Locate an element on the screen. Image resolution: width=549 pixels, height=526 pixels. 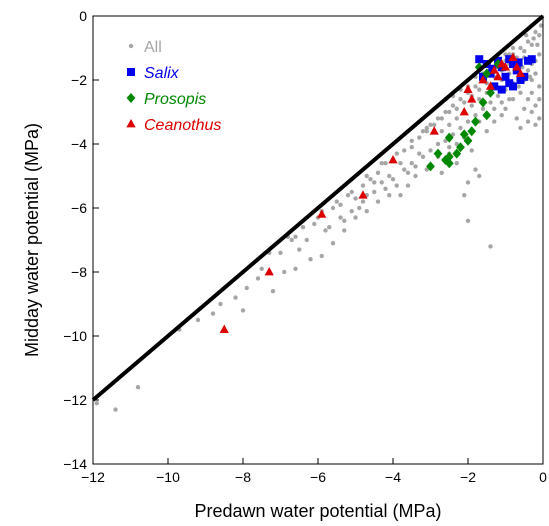
y-tick-label: −8 is located at coordinates (79, 272).